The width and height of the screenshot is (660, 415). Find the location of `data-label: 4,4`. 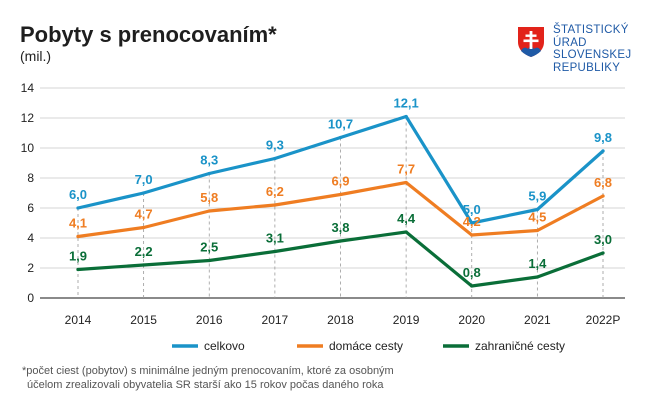

data-label: 4,4 is located at coordinates (406, 218).